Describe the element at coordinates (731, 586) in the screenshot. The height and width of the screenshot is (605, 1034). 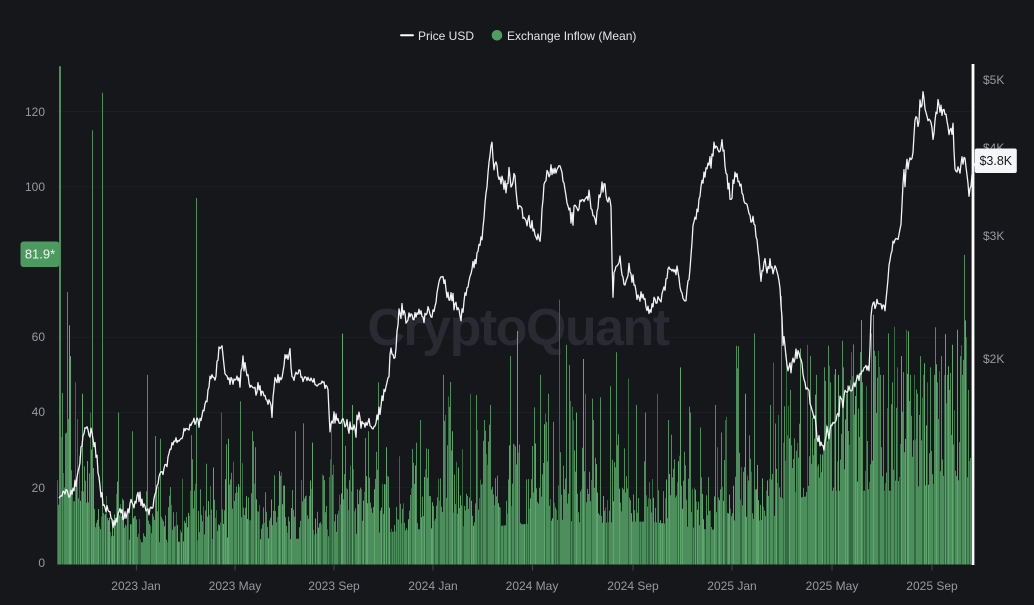
I see `svg-text: 2025 Jan` at that location.